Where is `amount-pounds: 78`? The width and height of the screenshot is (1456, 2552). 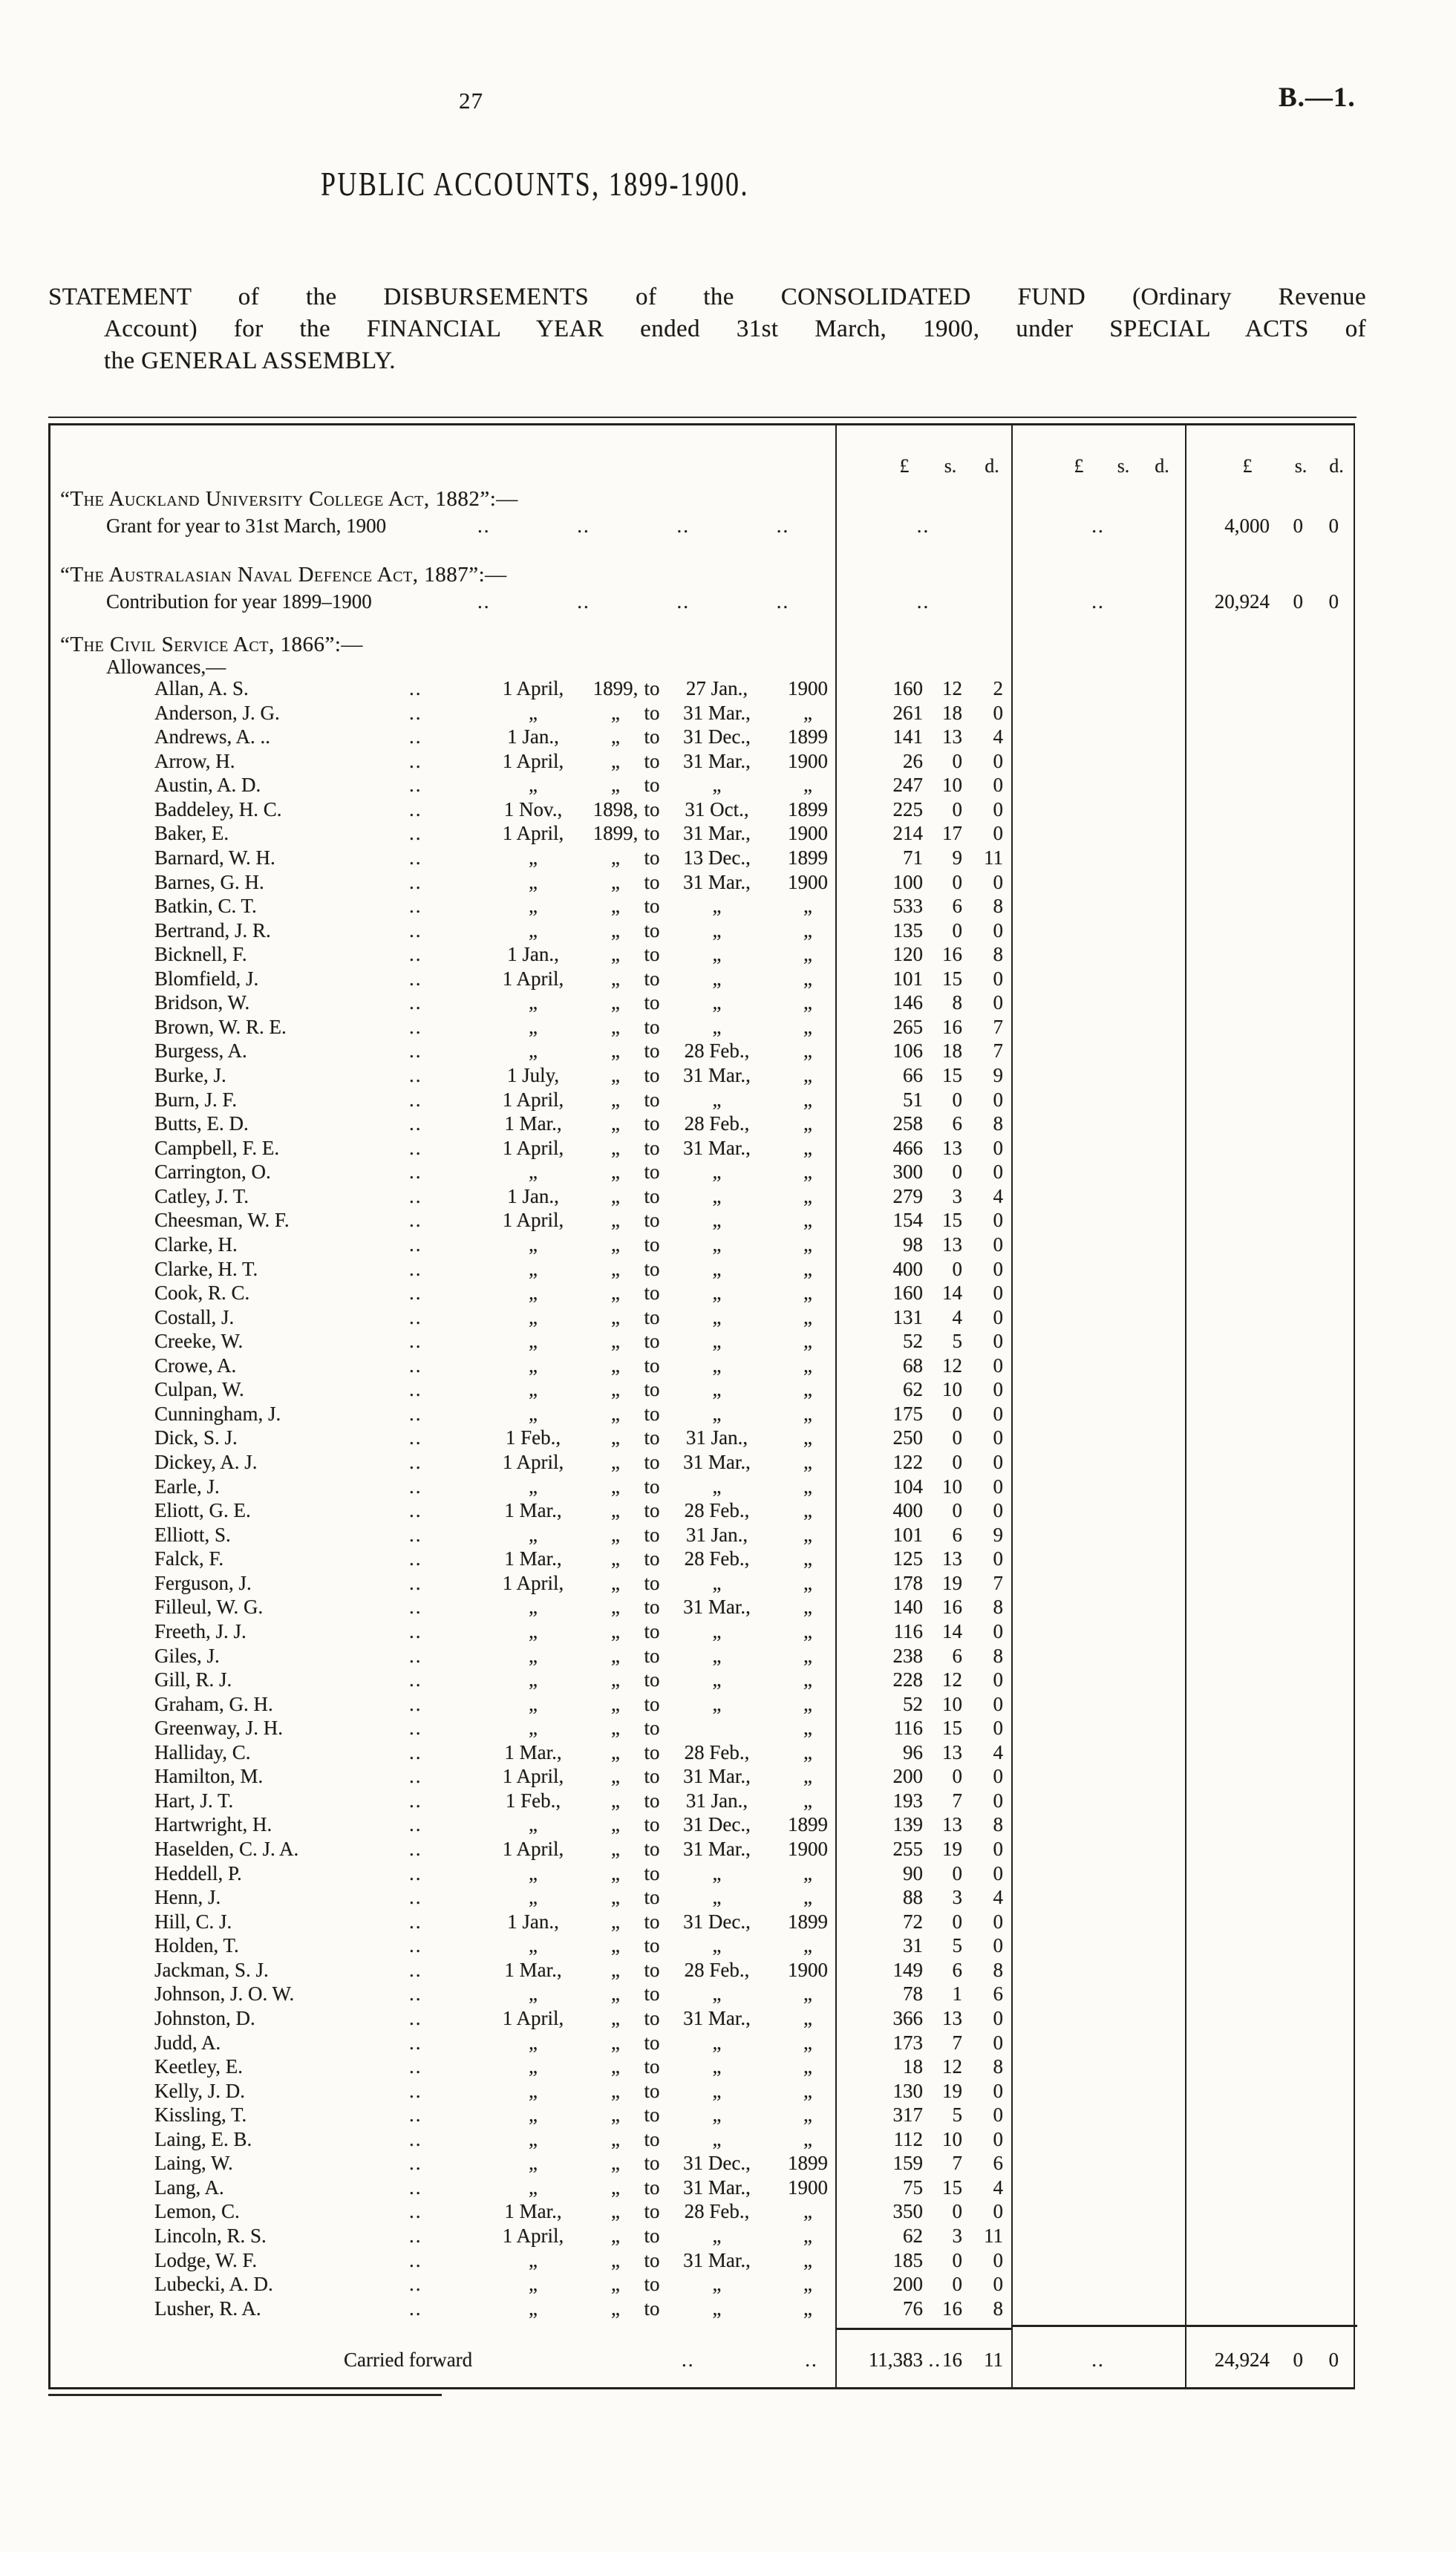 amount-pounds: 78 is located at coordinates (913, 1994).